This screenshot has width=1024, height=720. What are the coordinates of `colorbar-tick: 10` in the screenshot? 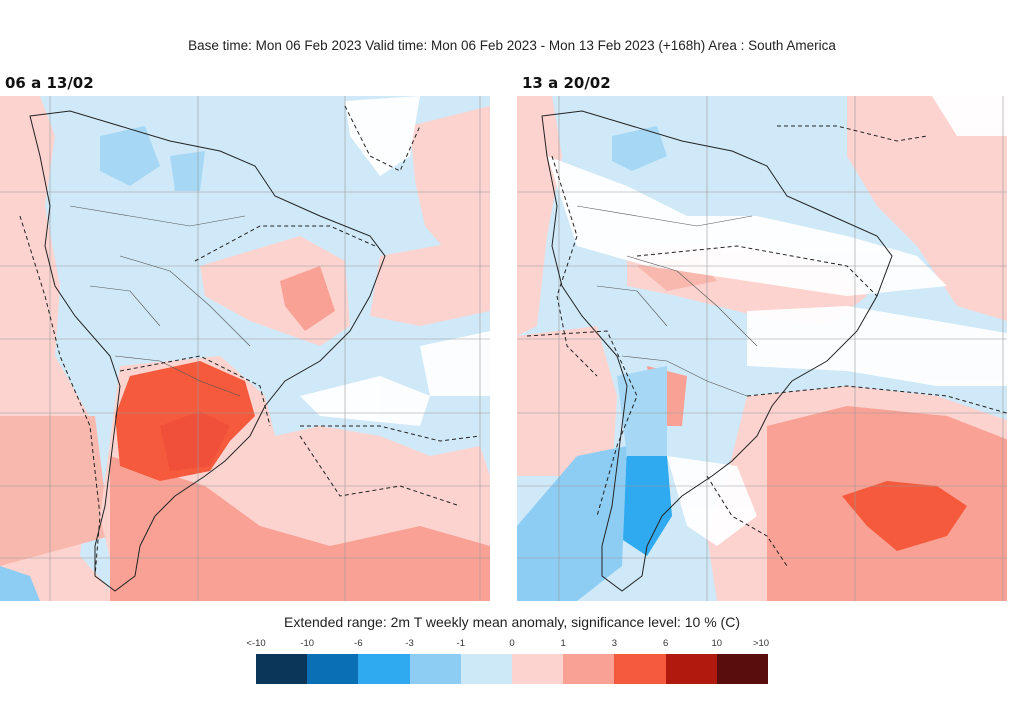 It's located at (717, 643).